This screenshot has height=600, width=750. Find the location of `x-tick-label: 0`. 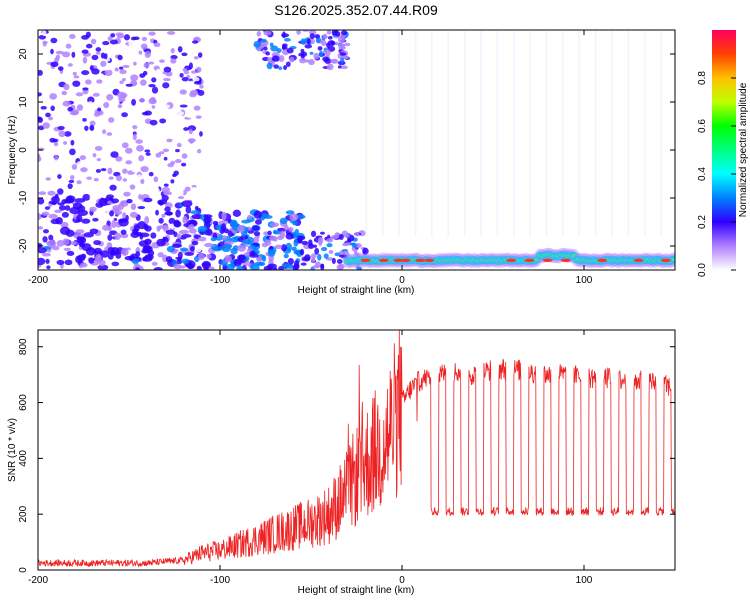

x-tick-label: 0 is located at coordinates (402, 580).